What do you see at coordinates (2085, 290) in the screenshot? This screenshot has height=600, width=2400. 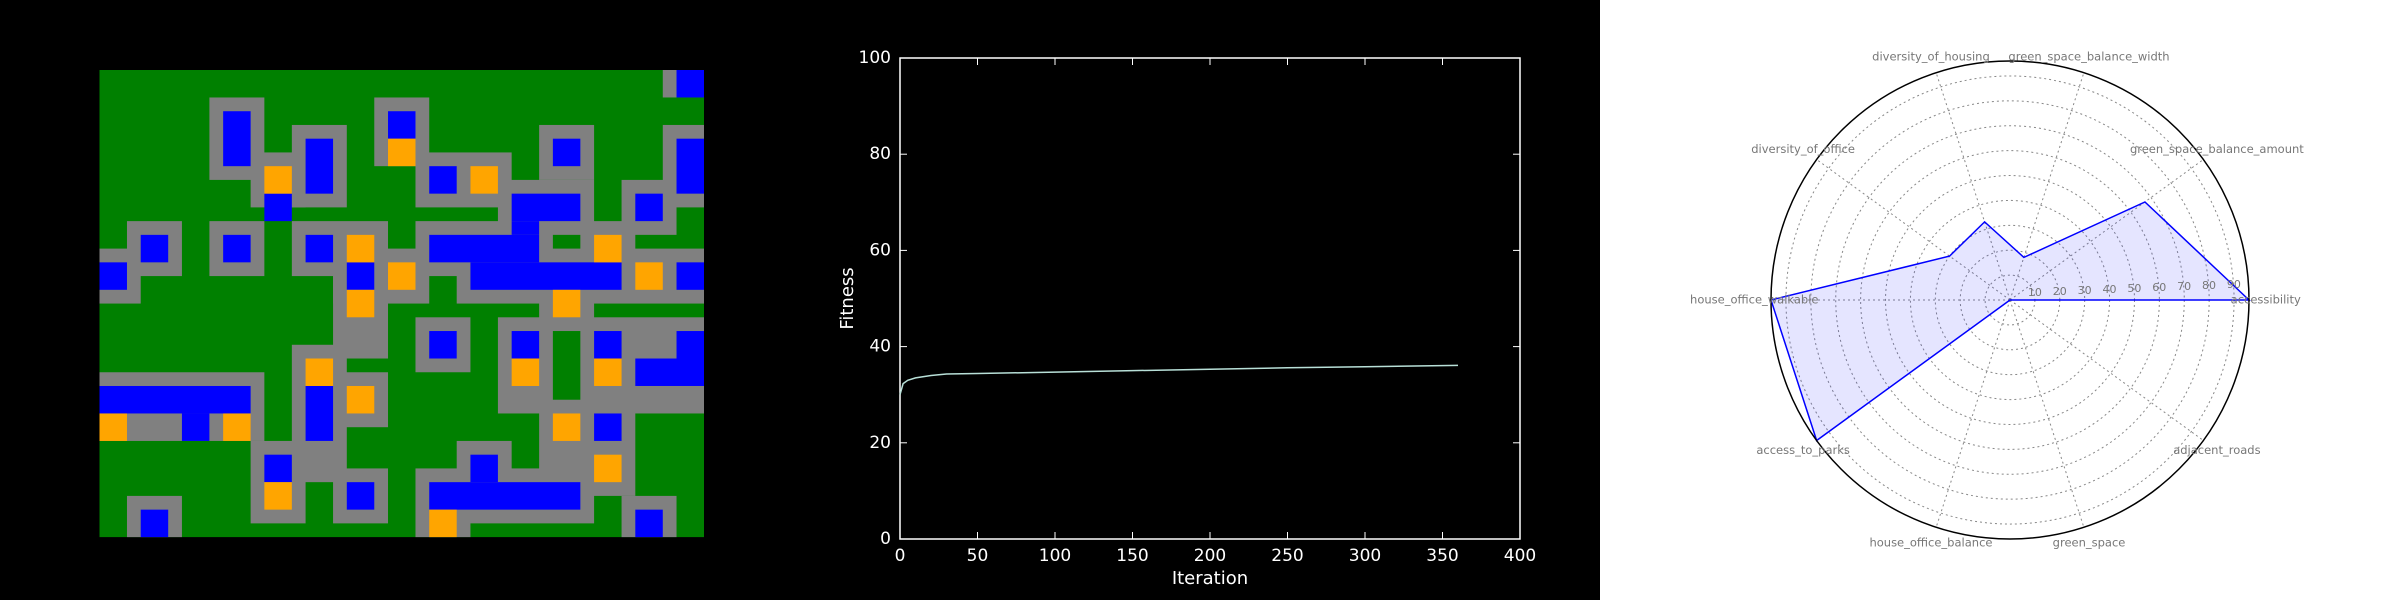 I see `radial-tick-label: 30` at bounding box center [2085, 290].